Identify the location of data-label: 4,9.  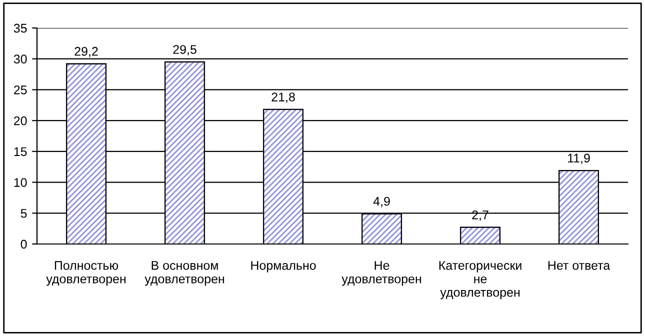
(381, 202).